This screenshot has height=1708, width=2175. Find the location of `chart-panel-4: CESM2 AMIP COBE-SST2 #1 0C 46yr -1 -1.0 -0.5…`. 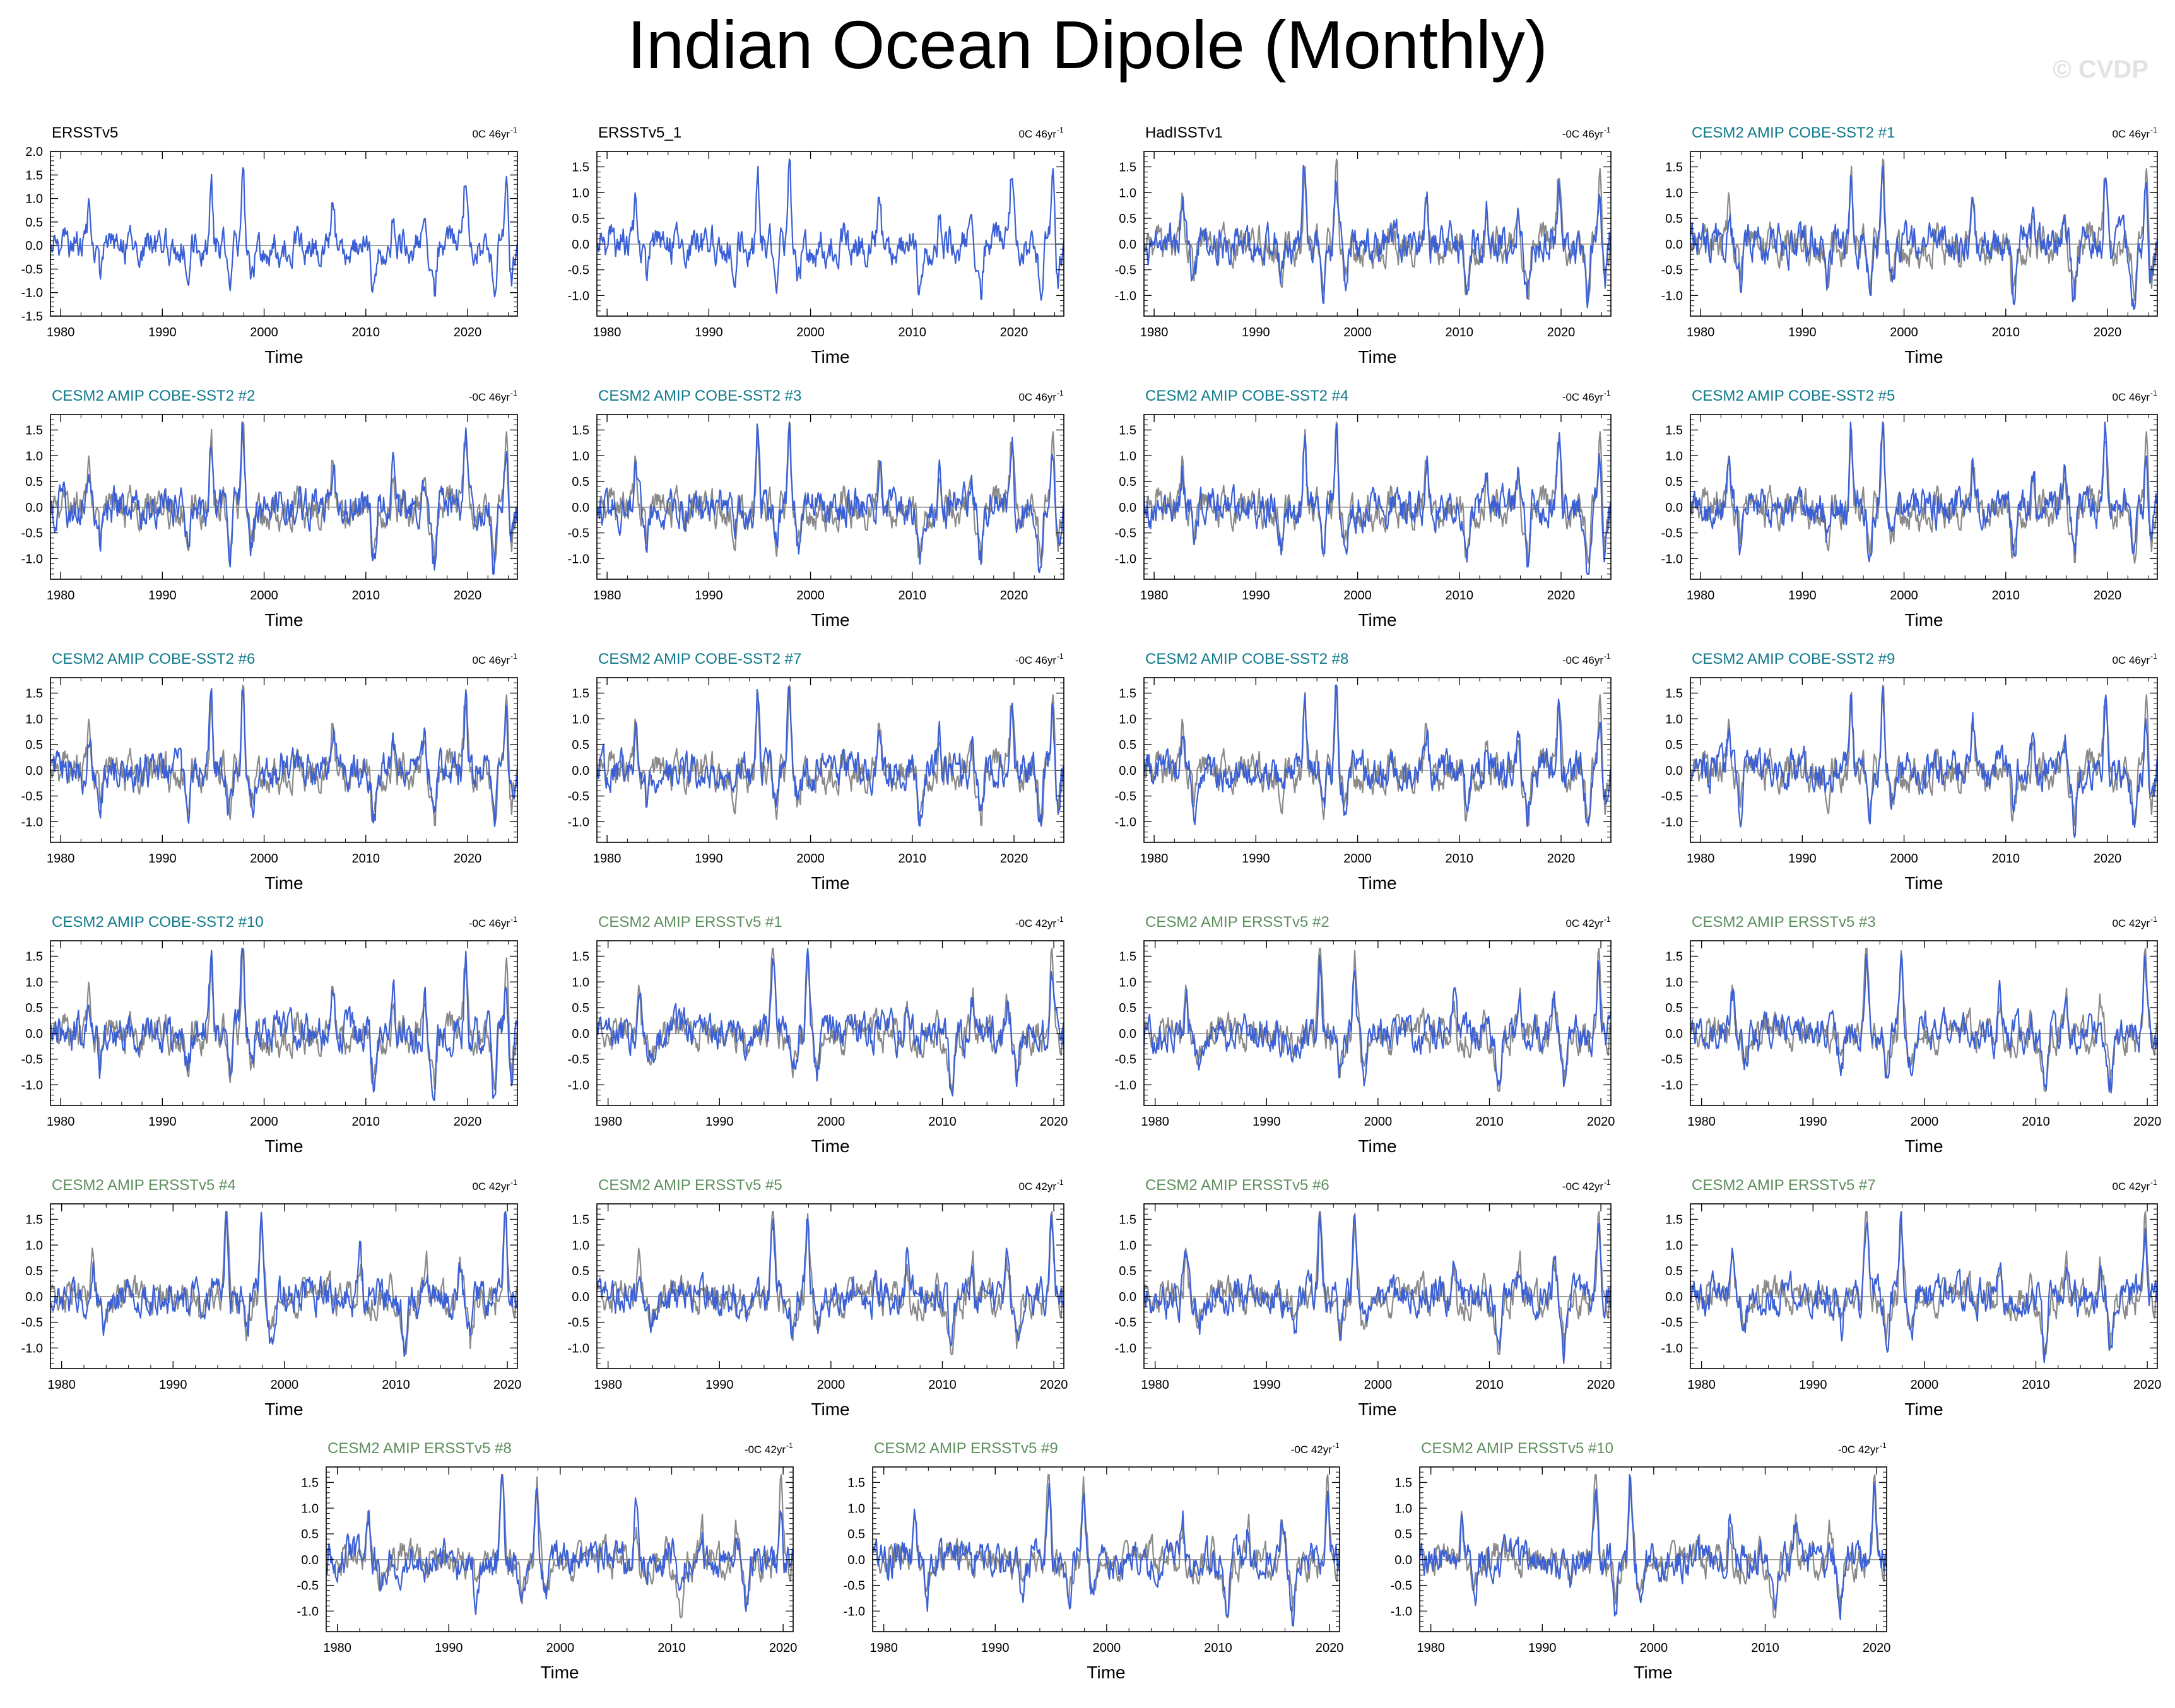

chart-panel-4: CESM2 AMIP COBE-SST2 #1 0C 46yr -1 -1.0 -0.5… is located at coordinates (1909, 245).